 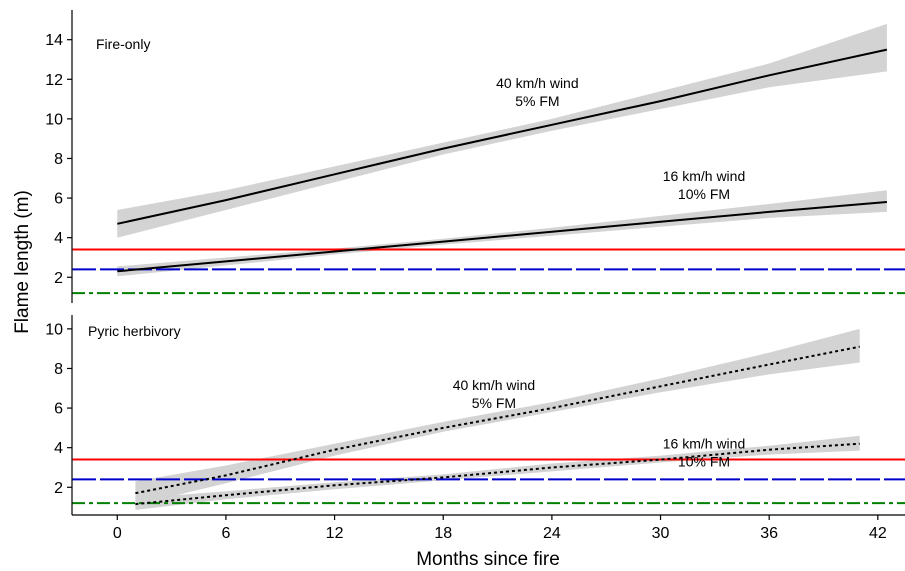 What do you see at coordinates (335, 533) in the screenshot?
I see `x-tick-label: 12` at bounding box center [335, 533].